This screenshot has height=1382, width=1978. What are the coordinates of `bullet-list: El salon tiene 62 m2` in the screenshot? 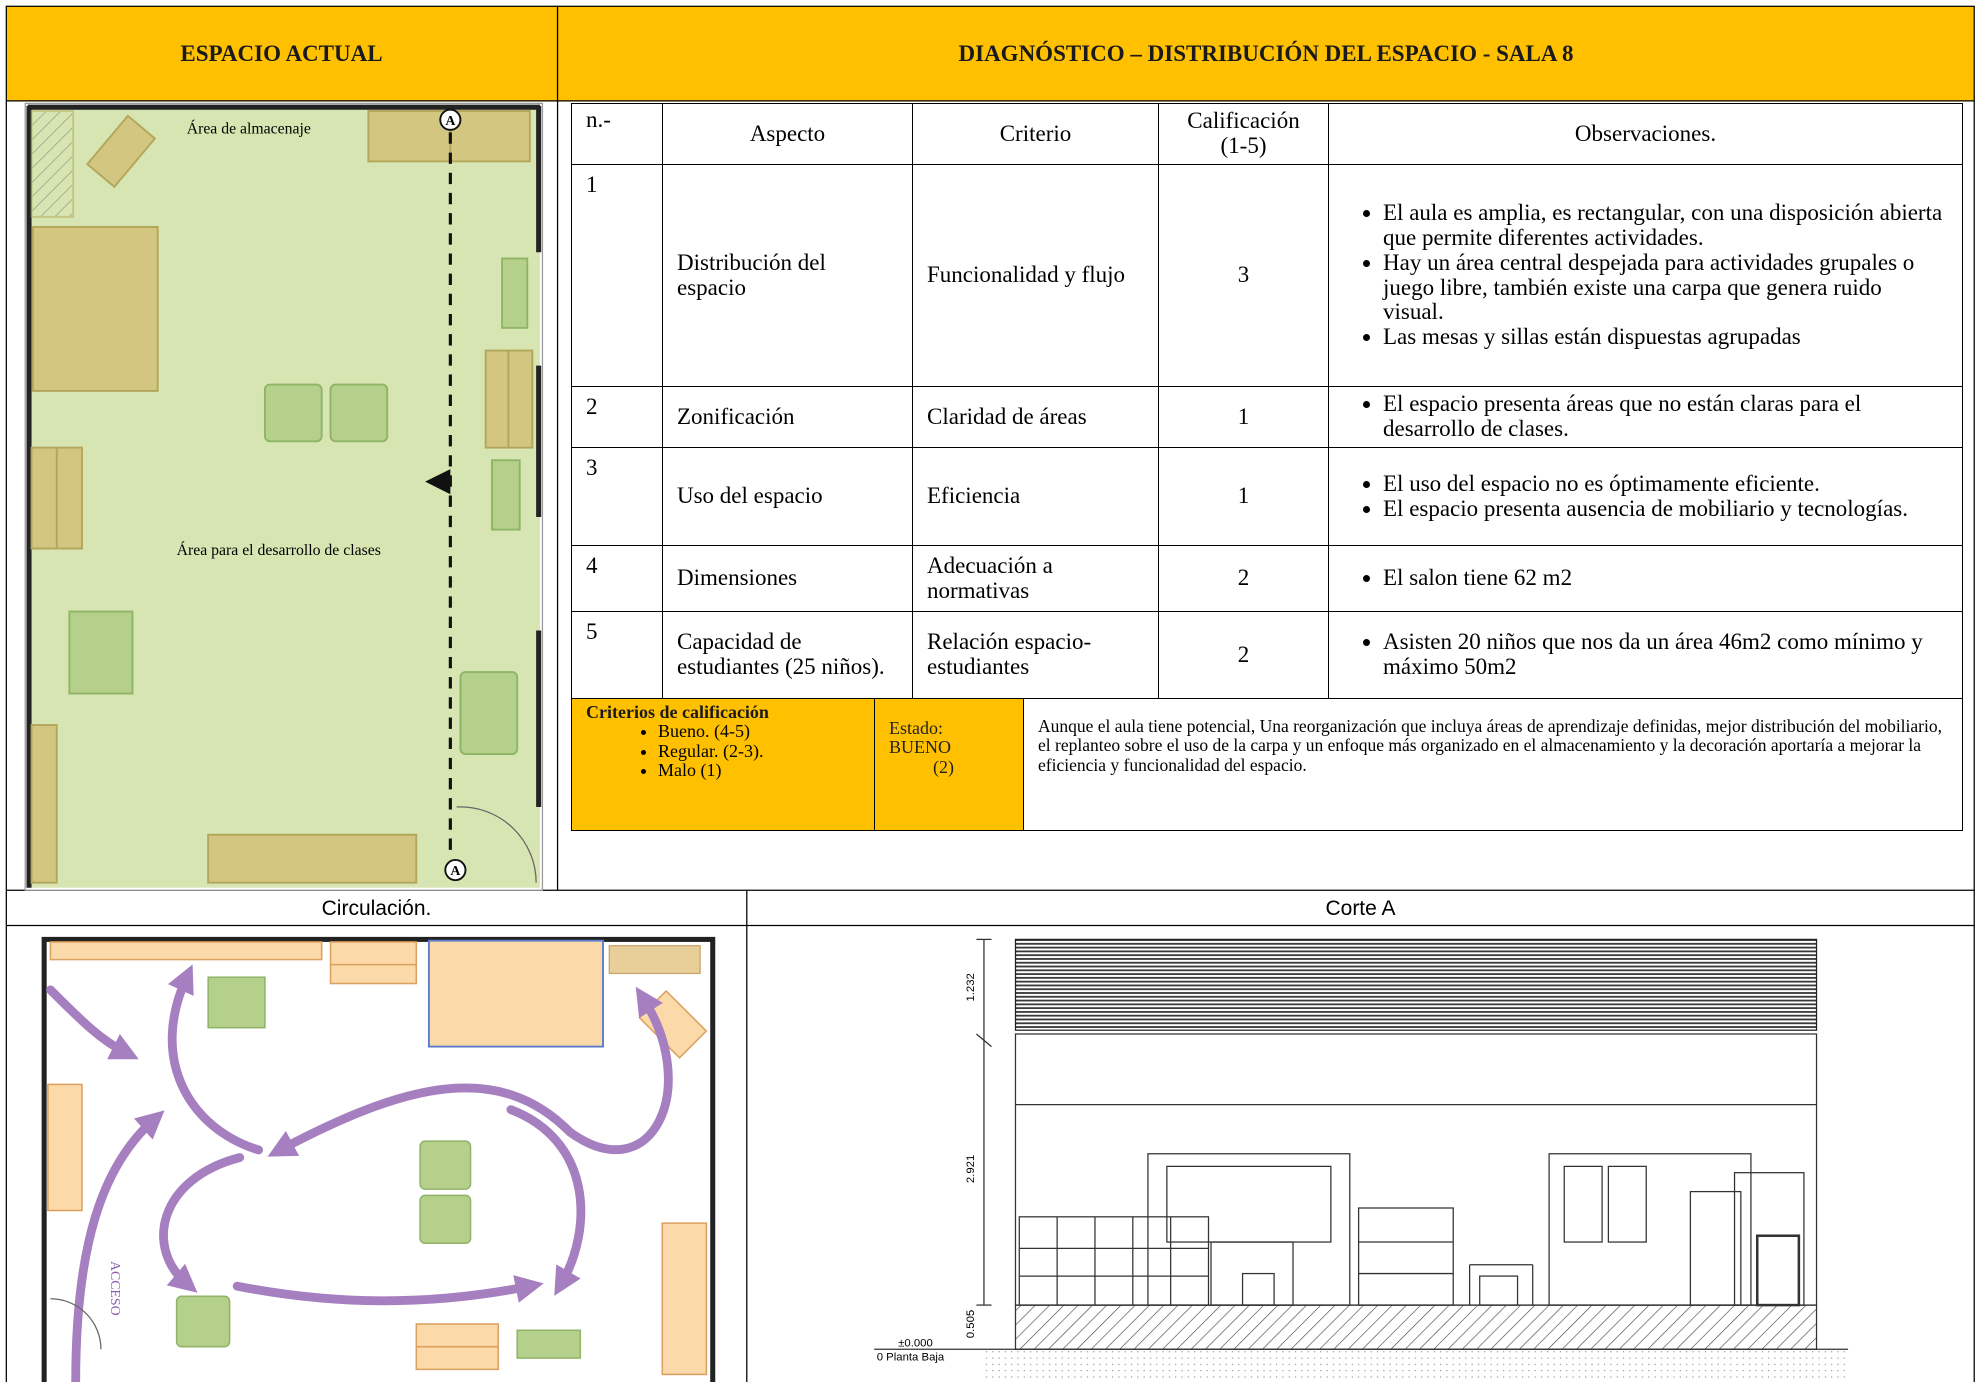 It's located at (1645, 578).